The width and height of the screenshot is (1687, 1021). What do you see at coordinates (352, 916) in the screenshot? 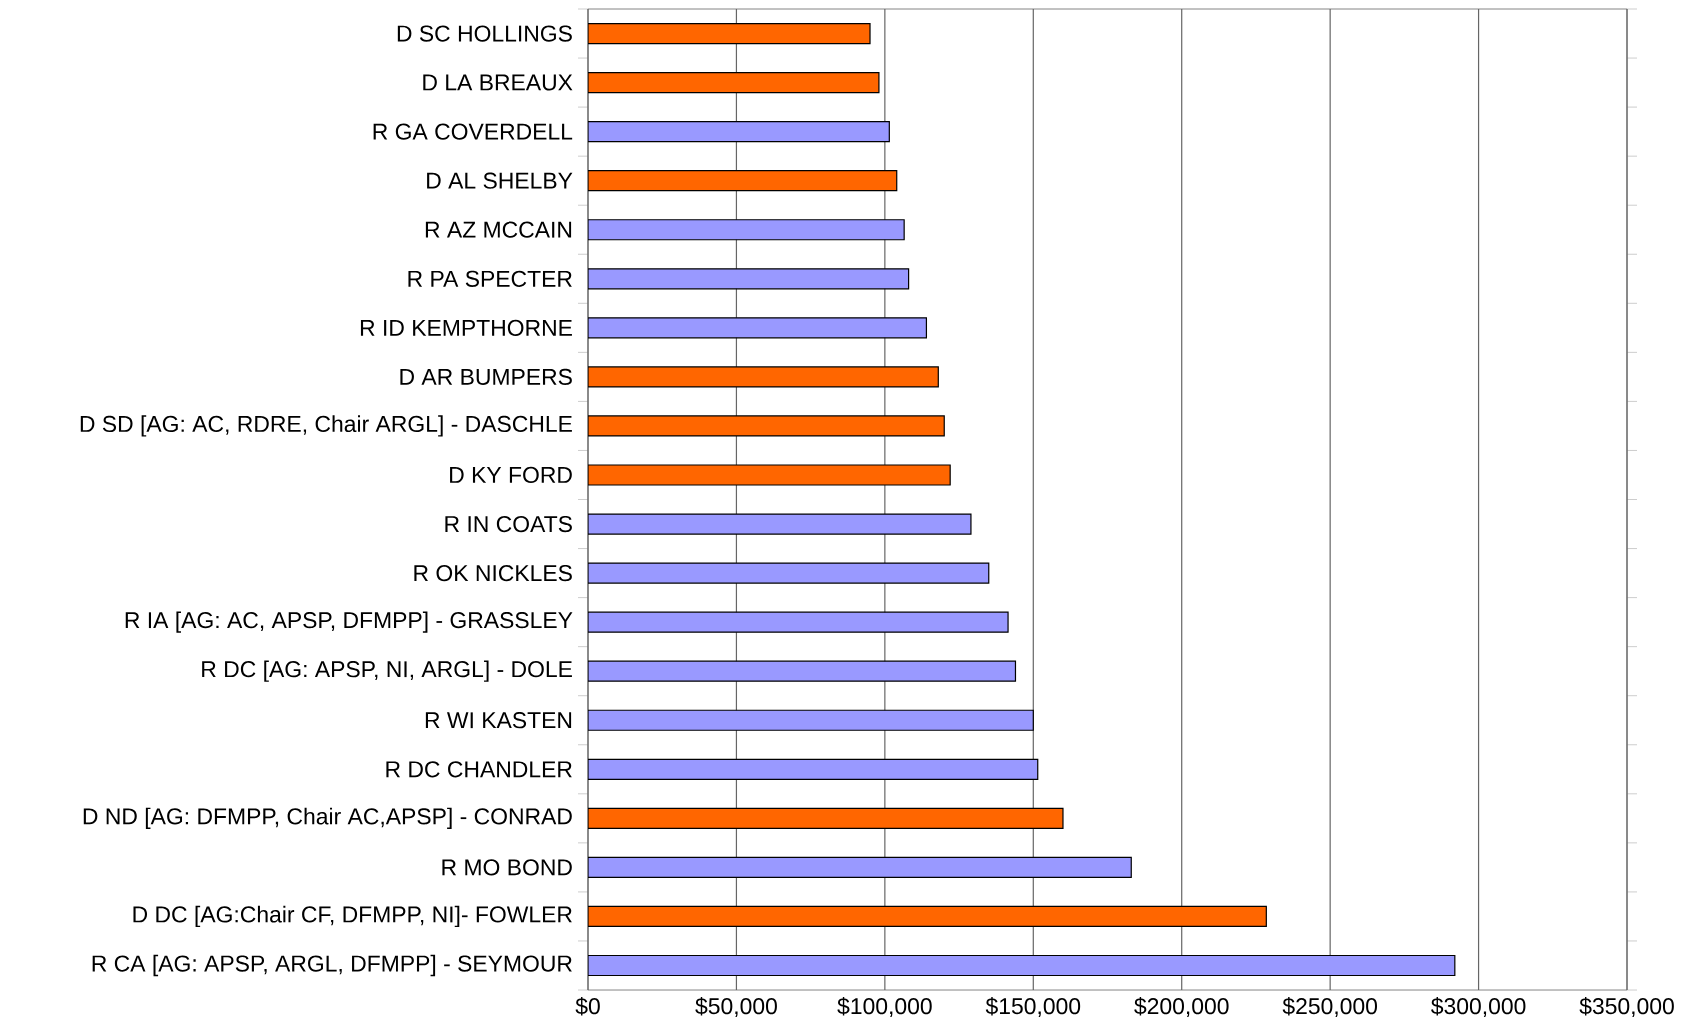
I see `y-tick-label: D DC [AG:Chair CF, DFMPP, NI]- FOWLER` at bounding box center [352, 916].